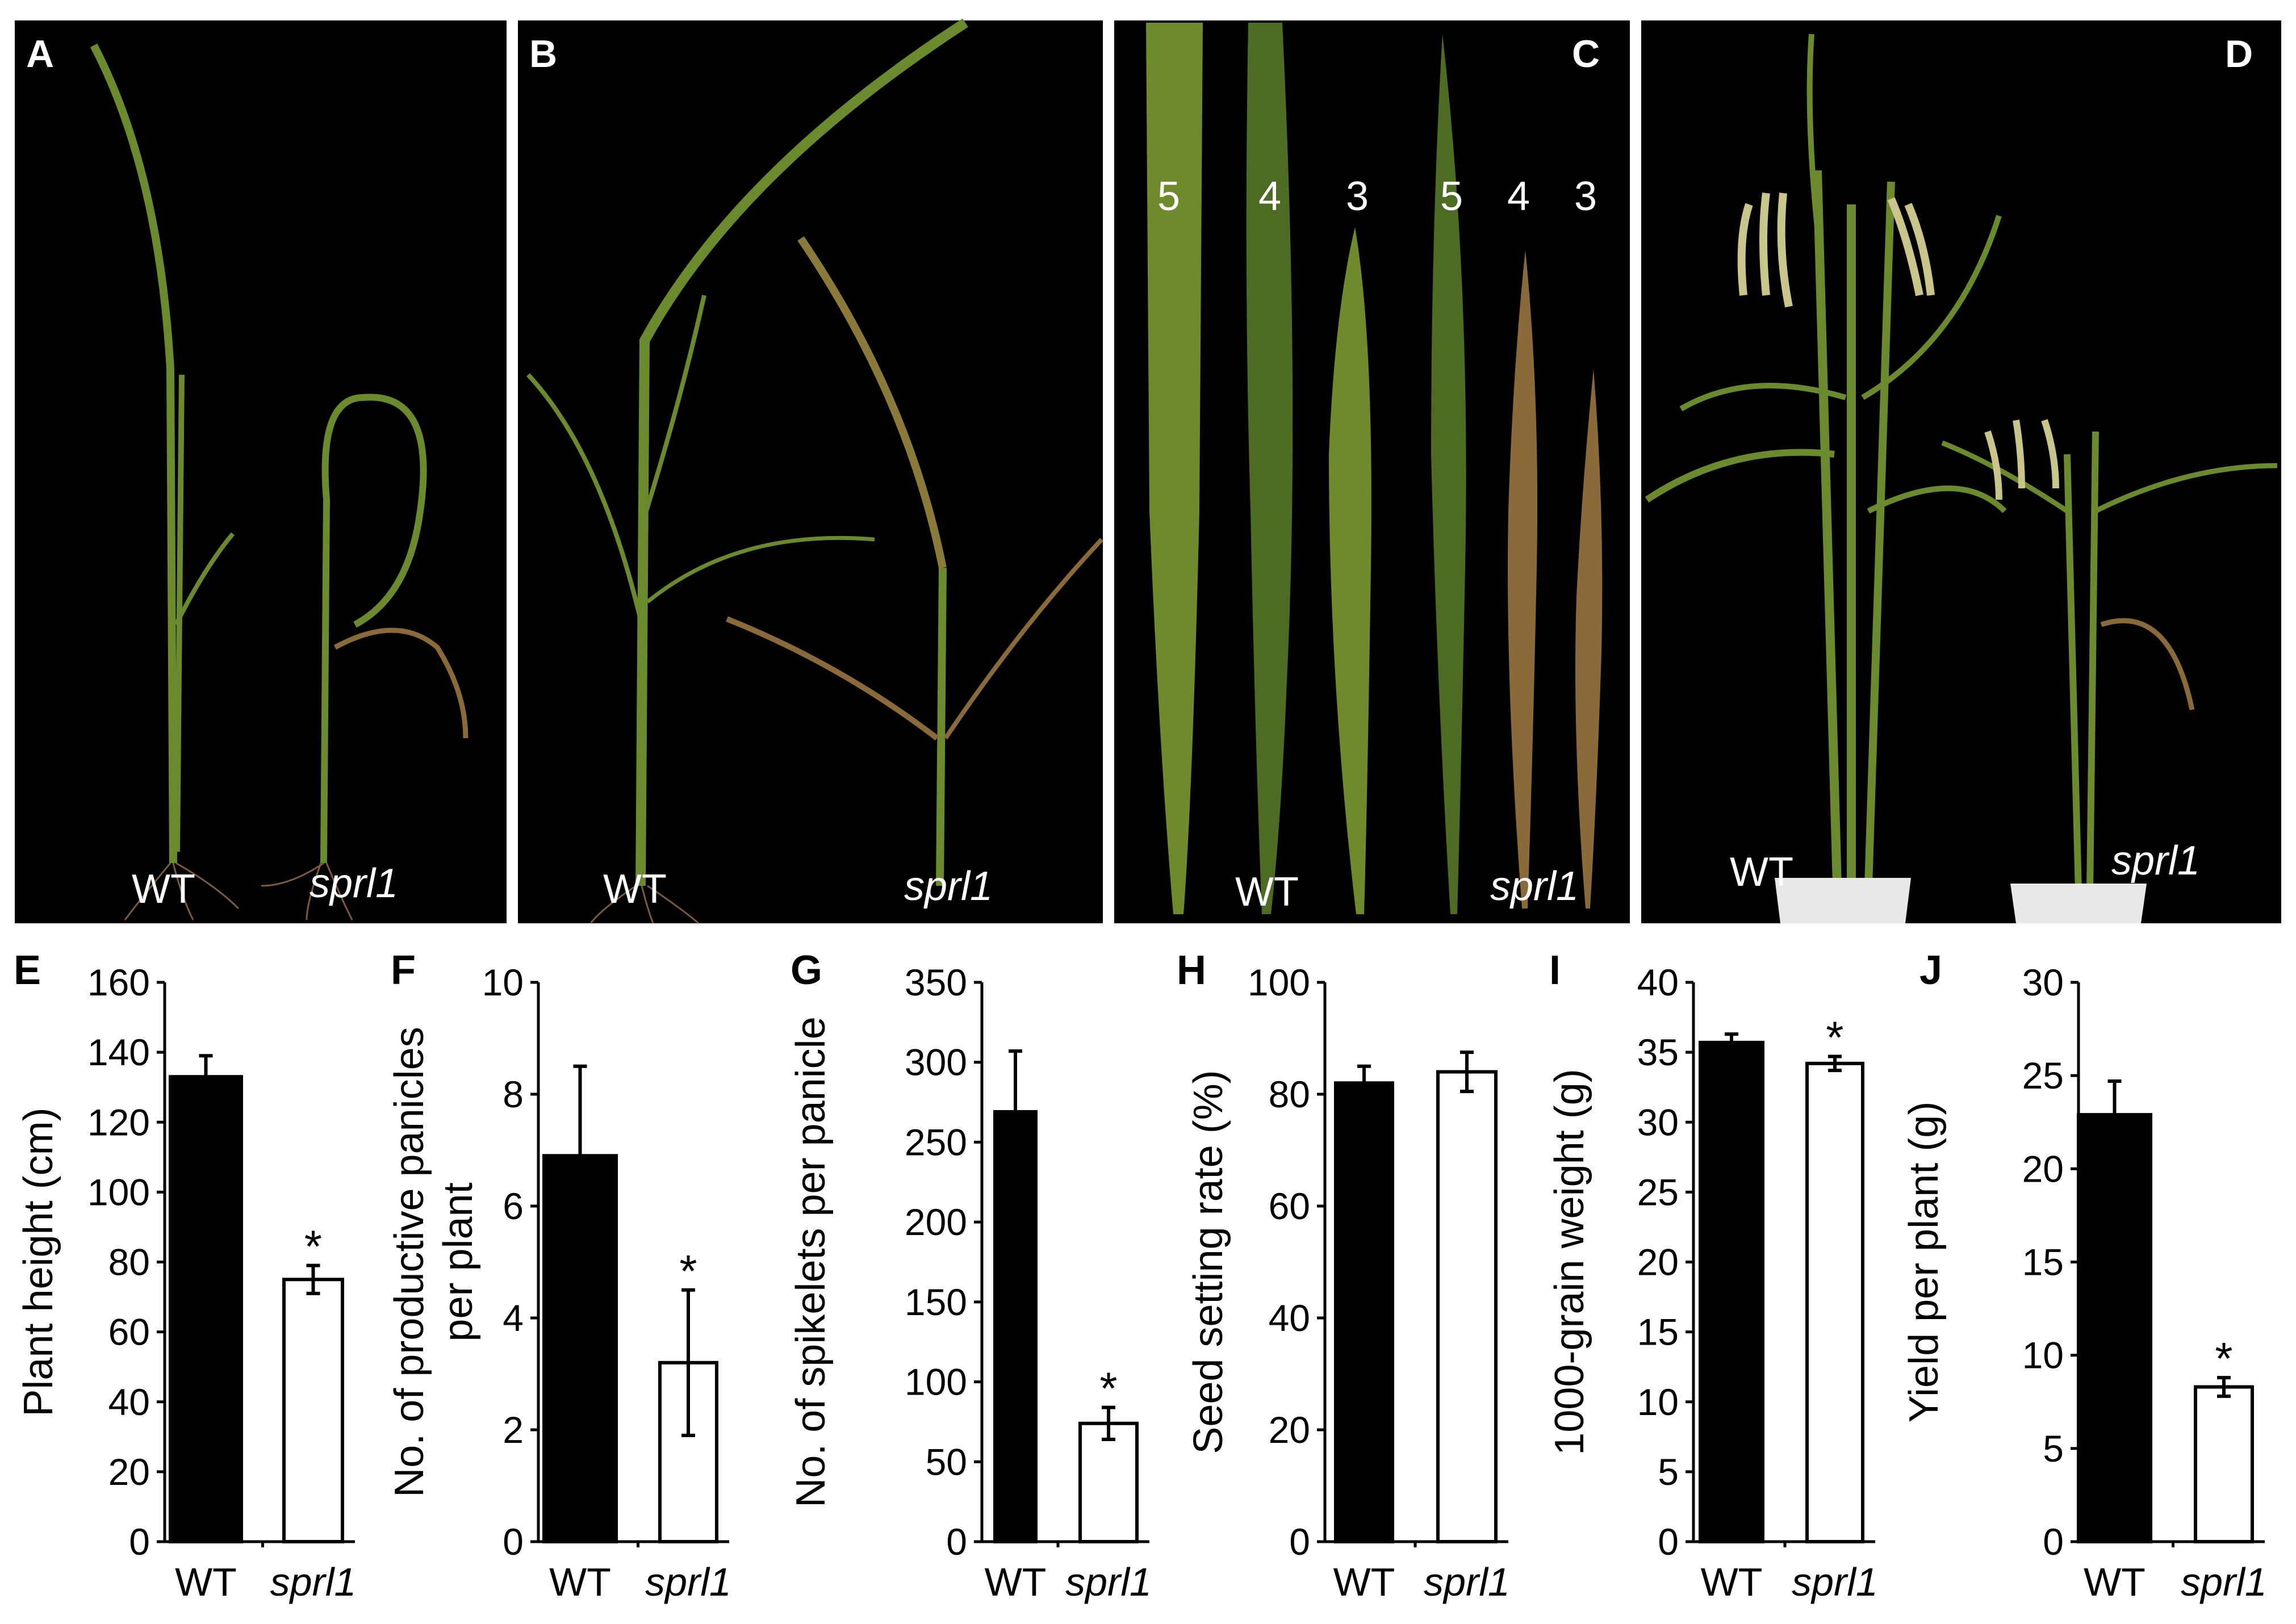  I want to click on y-tick-label: 120, so click(118, 1122).